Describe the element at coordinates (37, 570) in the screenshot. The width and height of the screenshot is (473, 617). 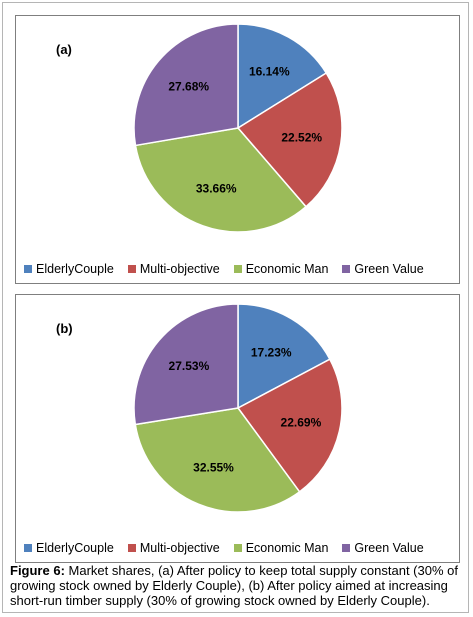
I see `caption-label: Figure 6:` at that location.